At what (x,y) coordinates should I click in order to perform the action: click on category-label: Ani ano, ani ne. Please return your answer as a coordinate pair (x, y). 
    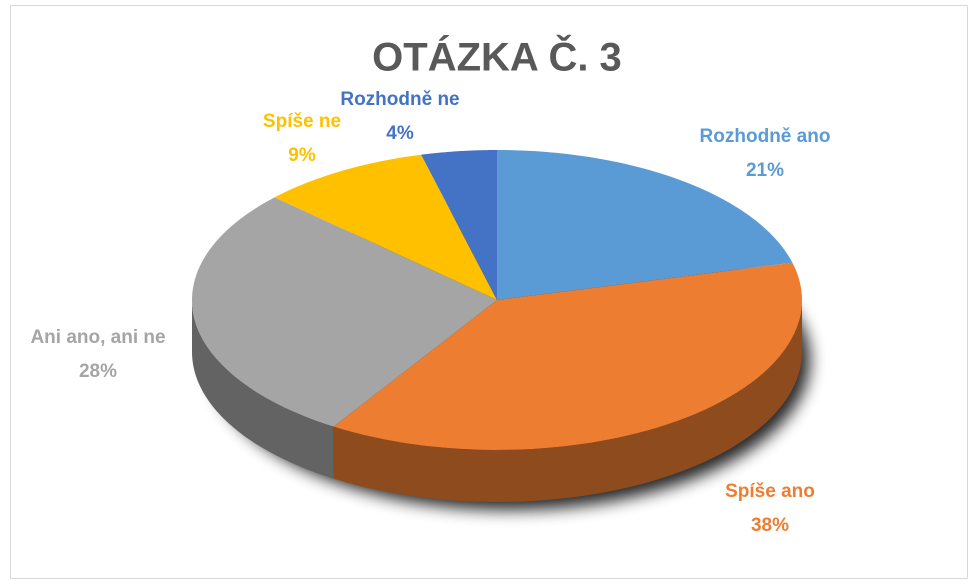
    Looking at the image, I should click on (97, 337).